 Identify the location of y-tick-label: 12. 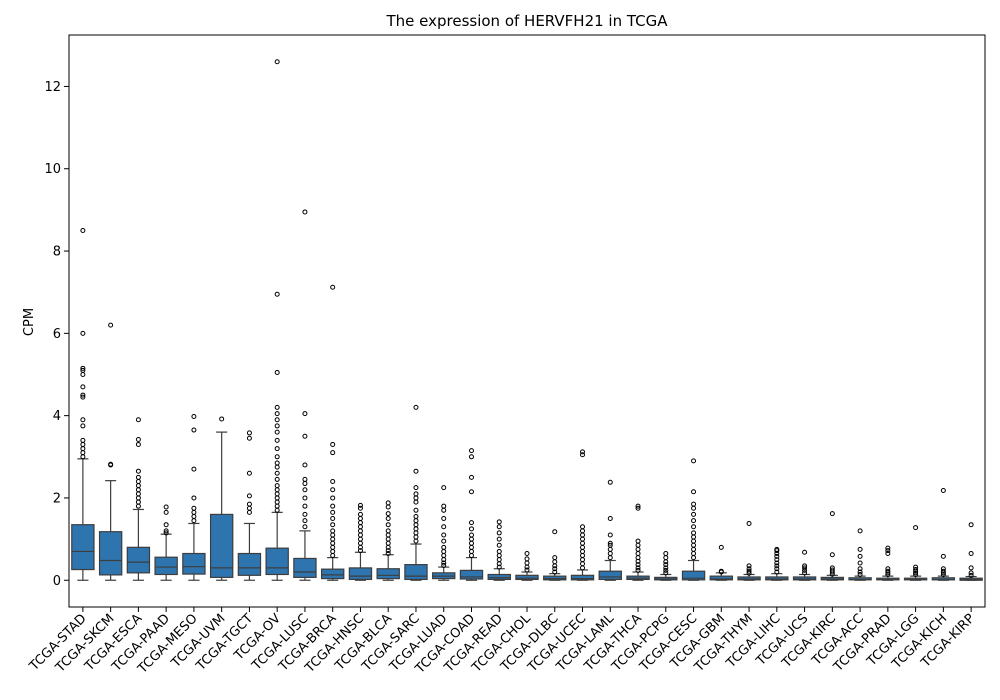
(52, 87).